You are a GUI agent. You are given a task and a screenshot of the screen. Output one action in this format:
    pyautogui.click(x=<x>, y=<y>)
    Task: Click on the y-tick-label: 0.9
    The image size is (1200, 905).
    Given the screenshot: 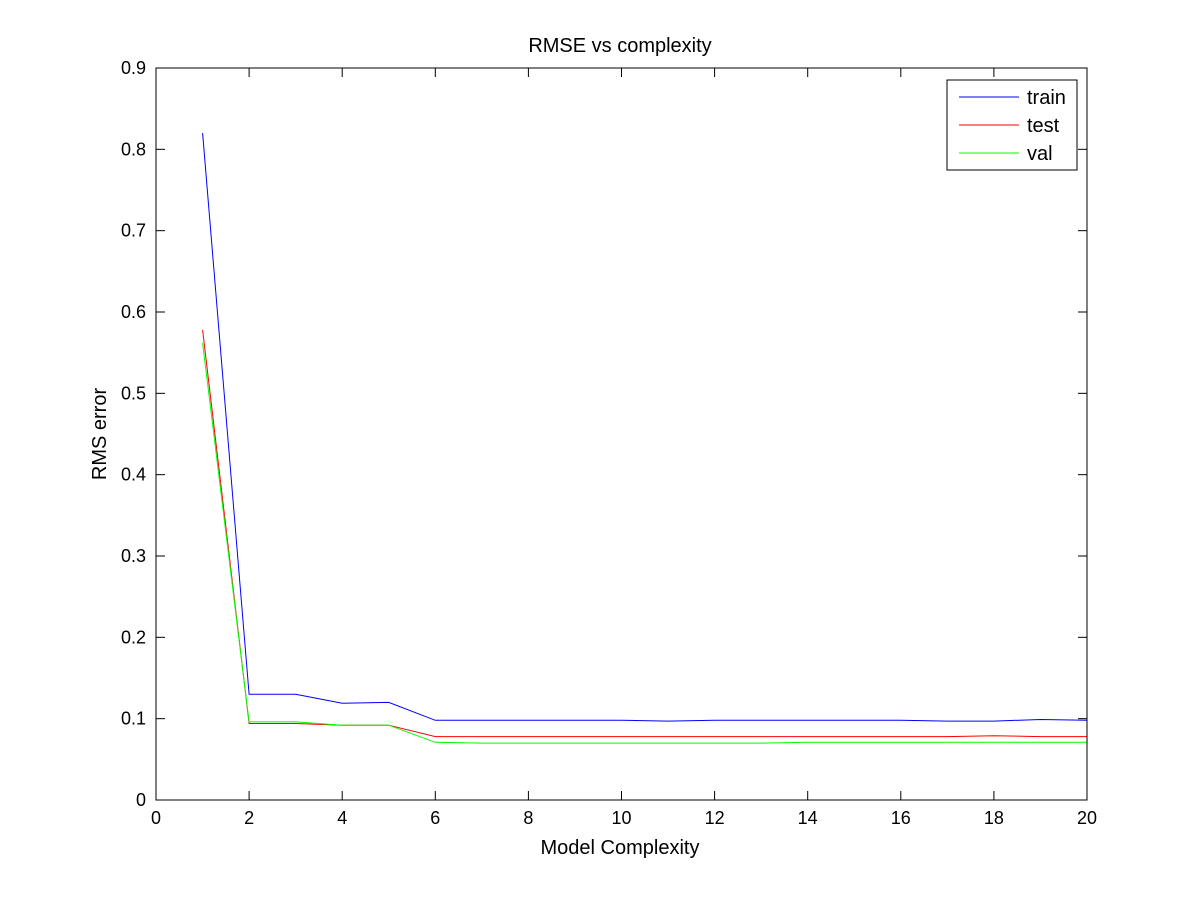 What is the action you would take?
    pyautogui.click(x=133, y=68)
    